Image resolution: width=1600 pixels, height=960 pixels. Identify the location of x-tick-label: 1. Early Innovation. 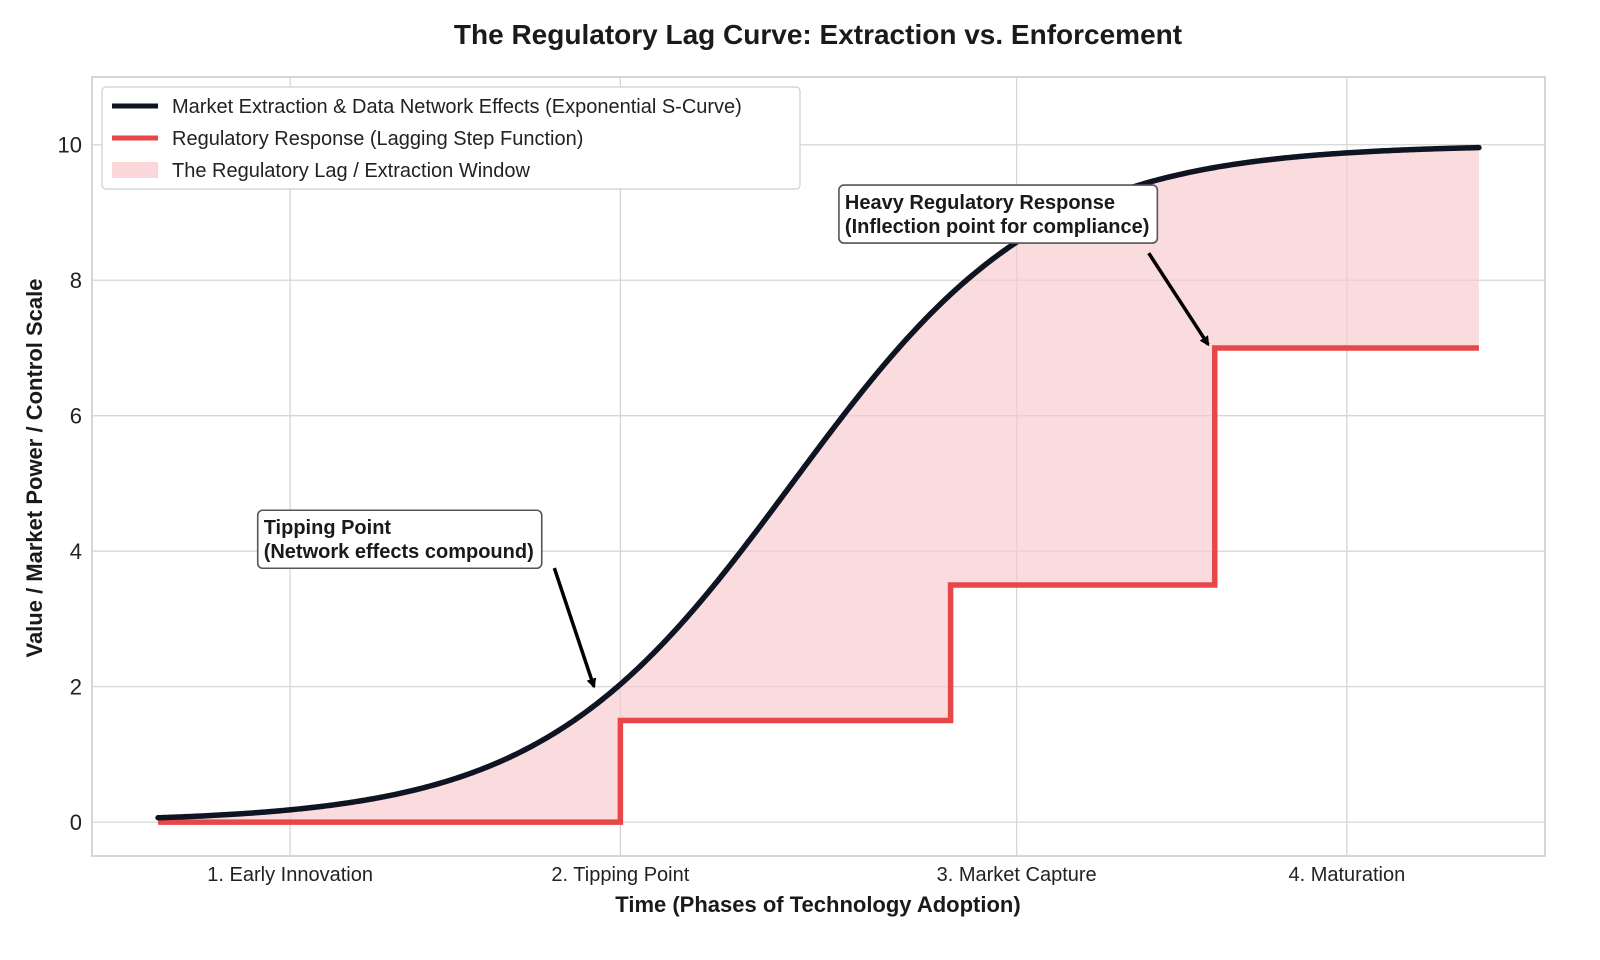
(290, 875).